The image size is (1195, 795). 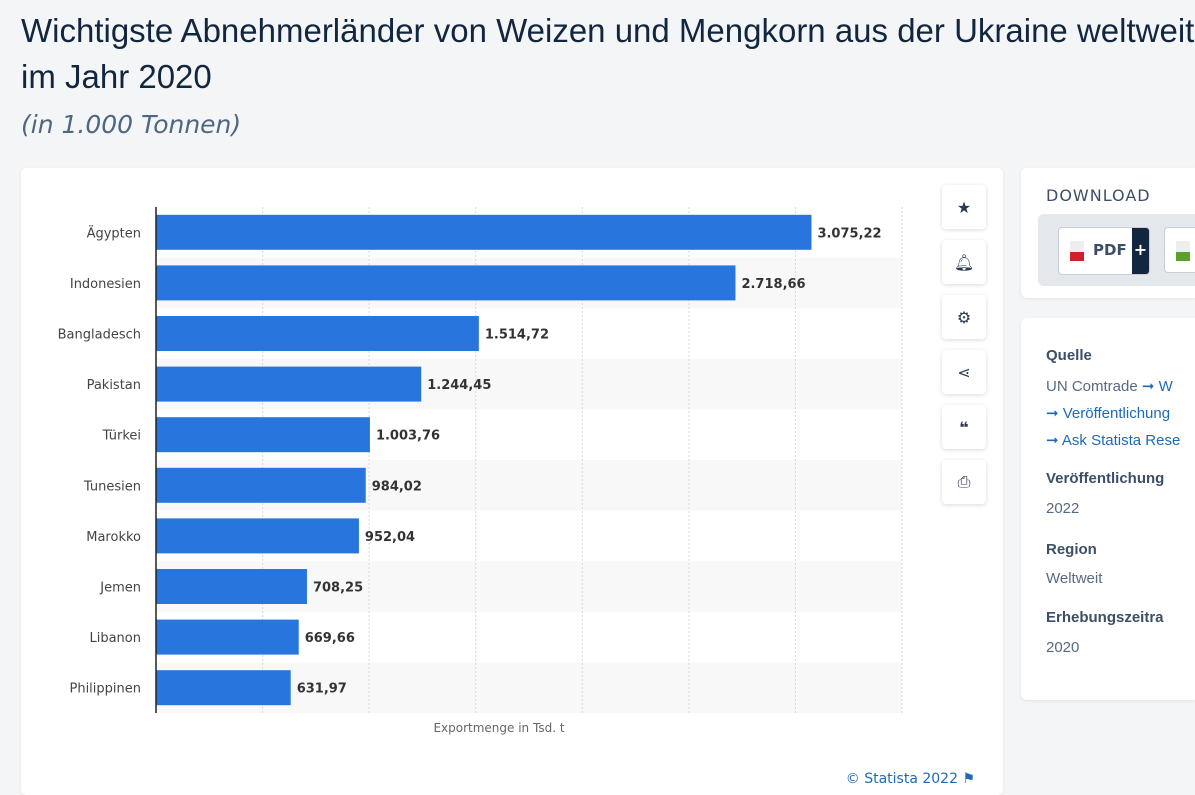 What do you see at coordinates (115, 638) in the screenshot?
I see `category-label: Libanon` at bounding box center [115, 638].